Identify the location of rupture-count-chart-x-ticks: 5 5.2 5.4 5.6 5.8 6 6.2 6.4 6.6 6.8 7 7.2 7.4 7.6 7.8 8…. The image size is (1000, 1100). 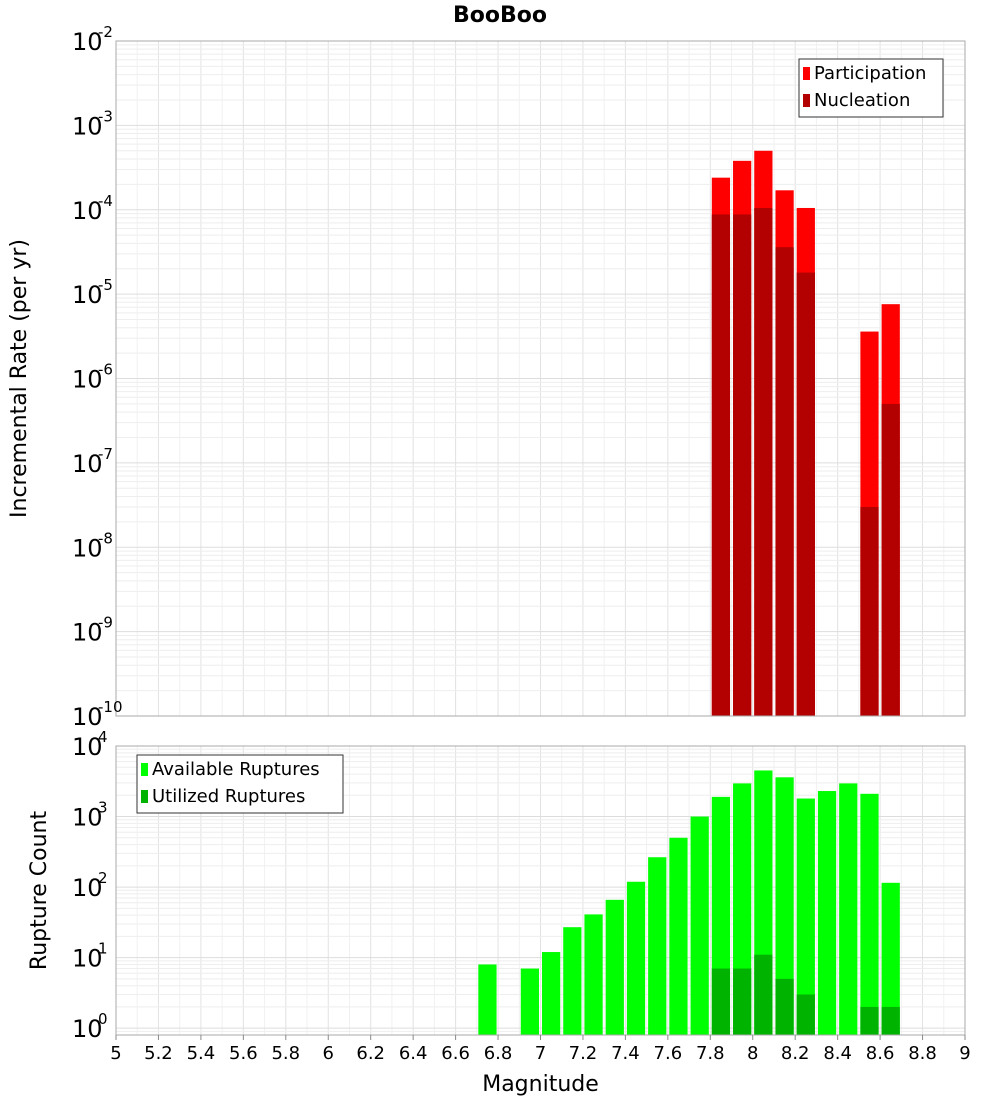
(540, 1049).